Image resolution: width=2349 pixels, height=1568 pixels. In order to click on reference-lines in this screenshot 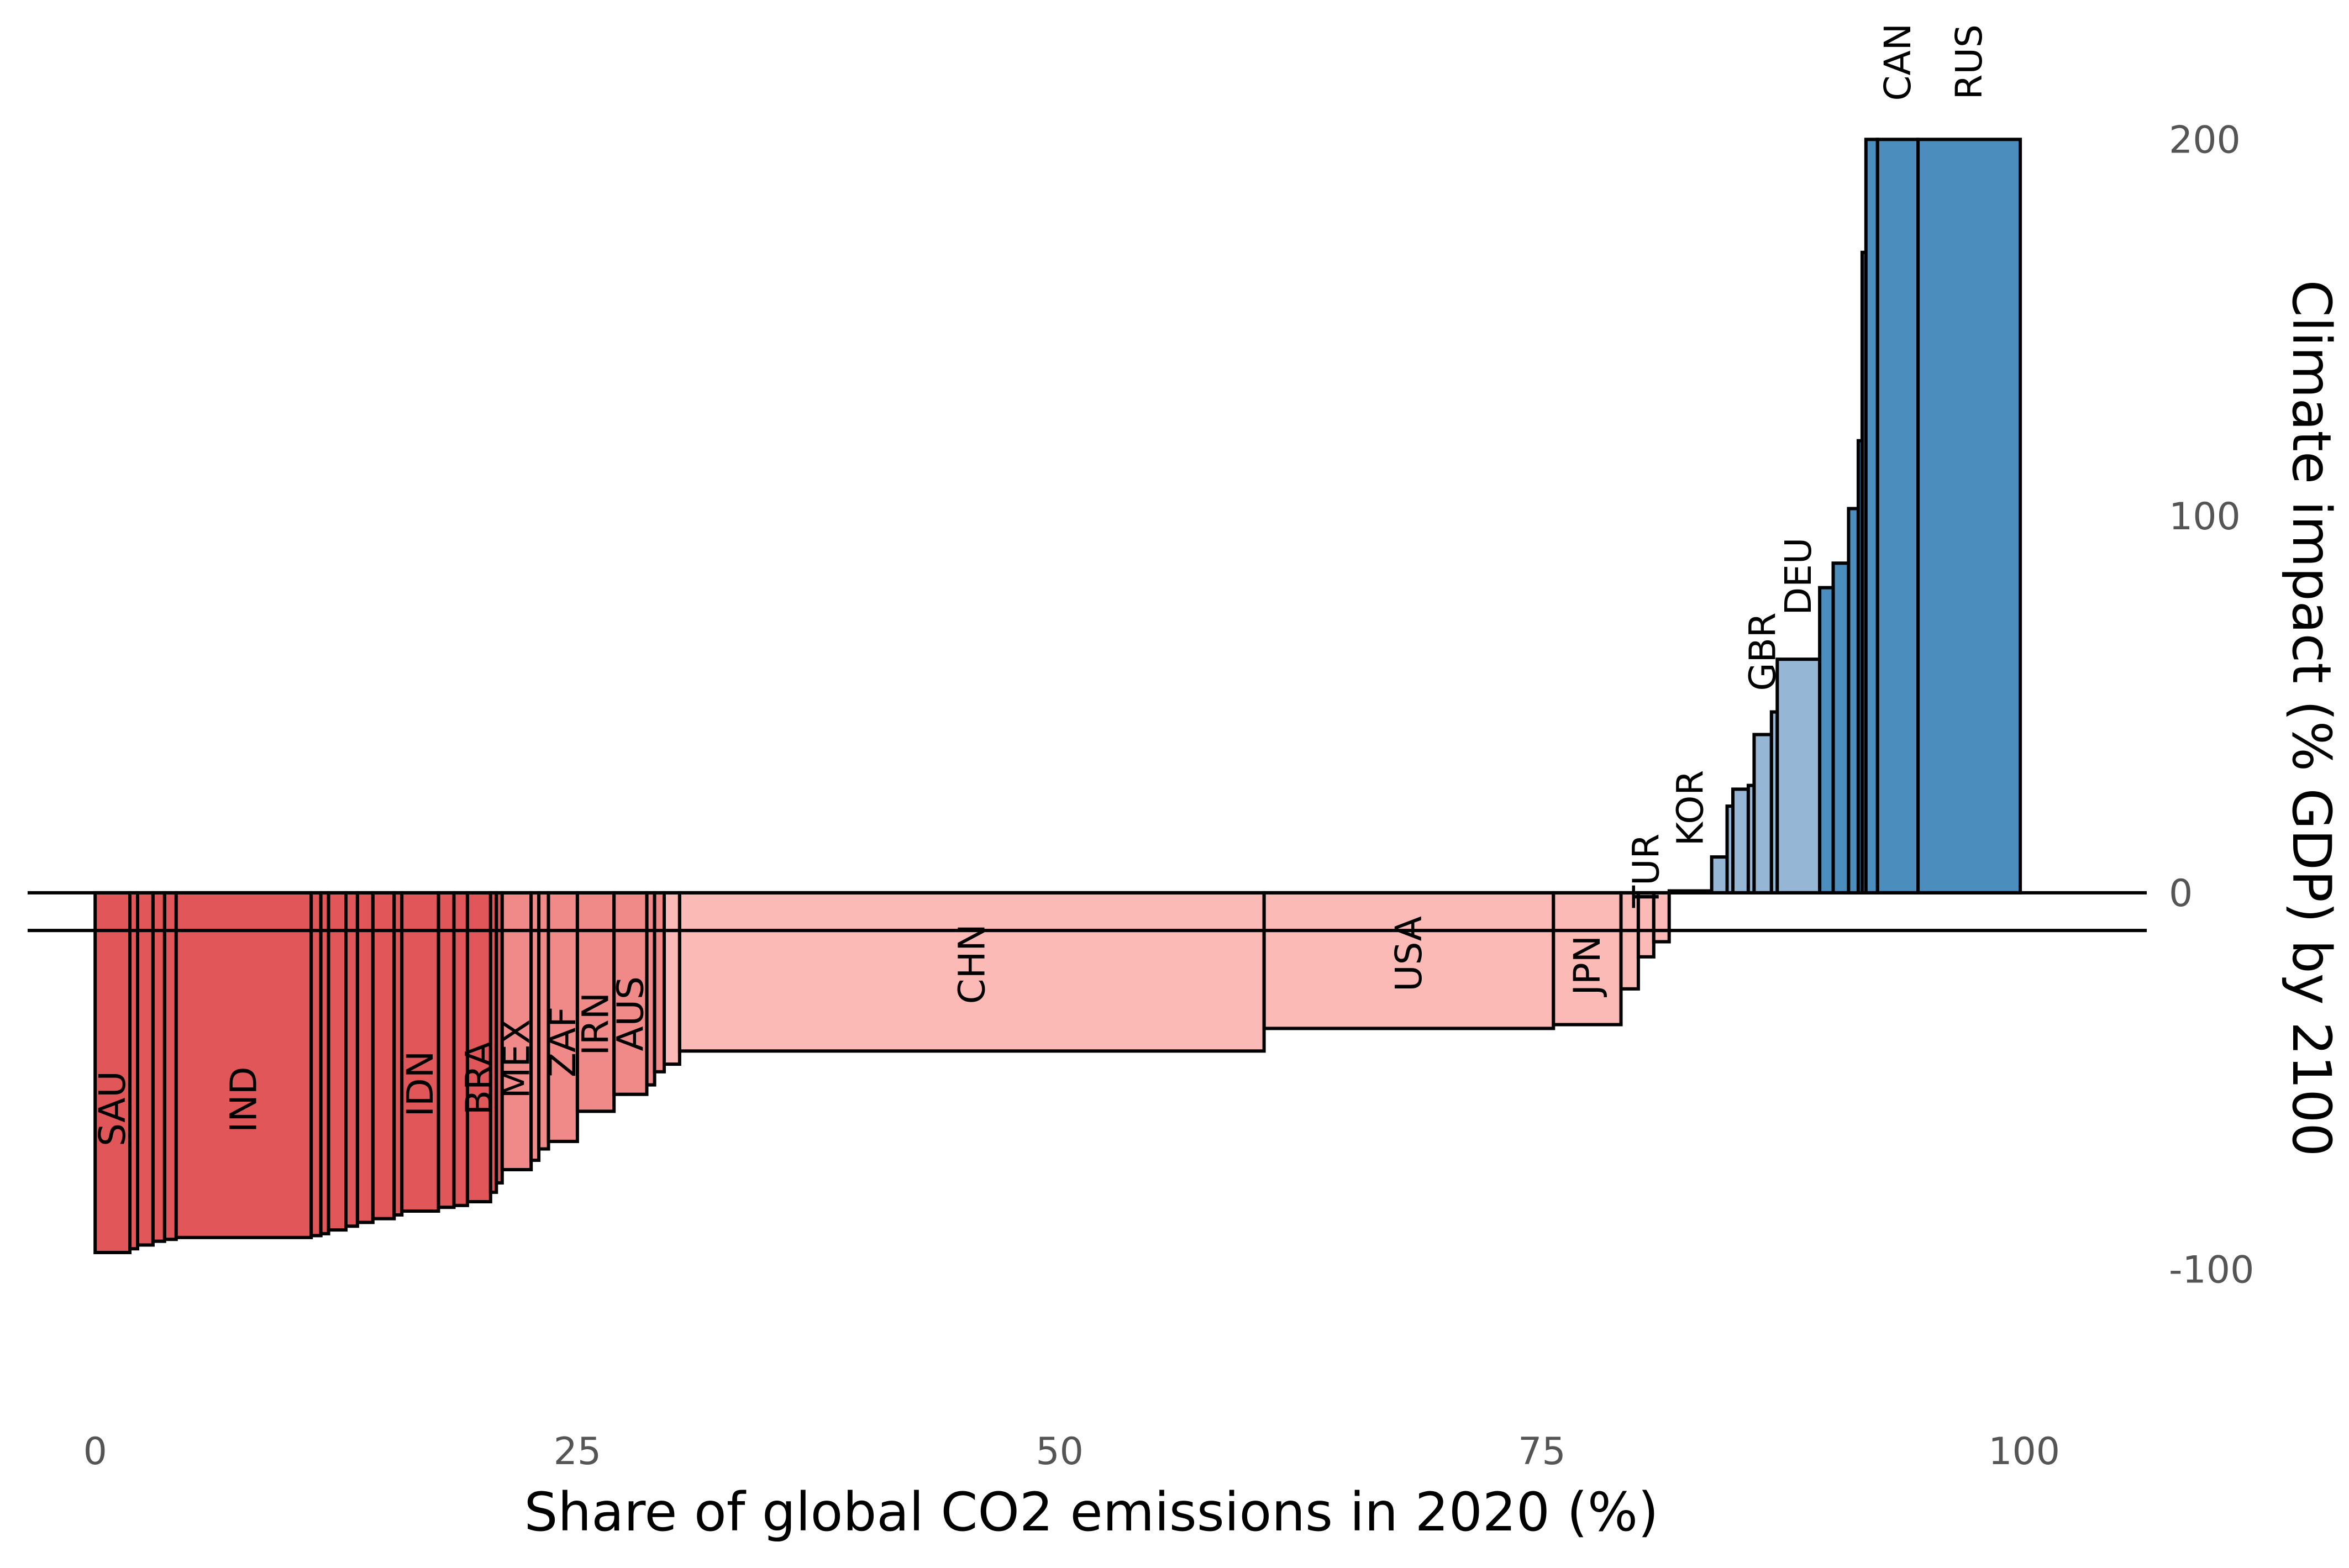, I will do `click(1087, 912)`.